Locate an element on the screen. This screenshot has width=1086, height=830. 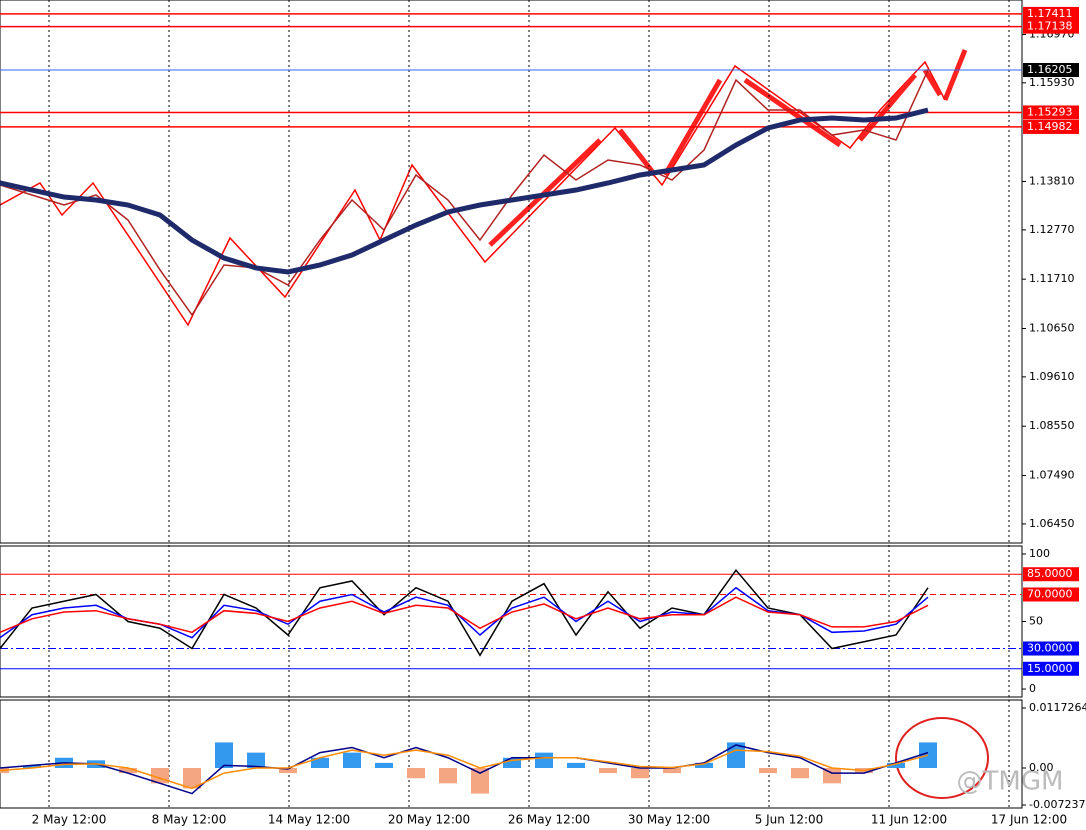
level-label: 1.15293 is located at coordinates (1050, 111).